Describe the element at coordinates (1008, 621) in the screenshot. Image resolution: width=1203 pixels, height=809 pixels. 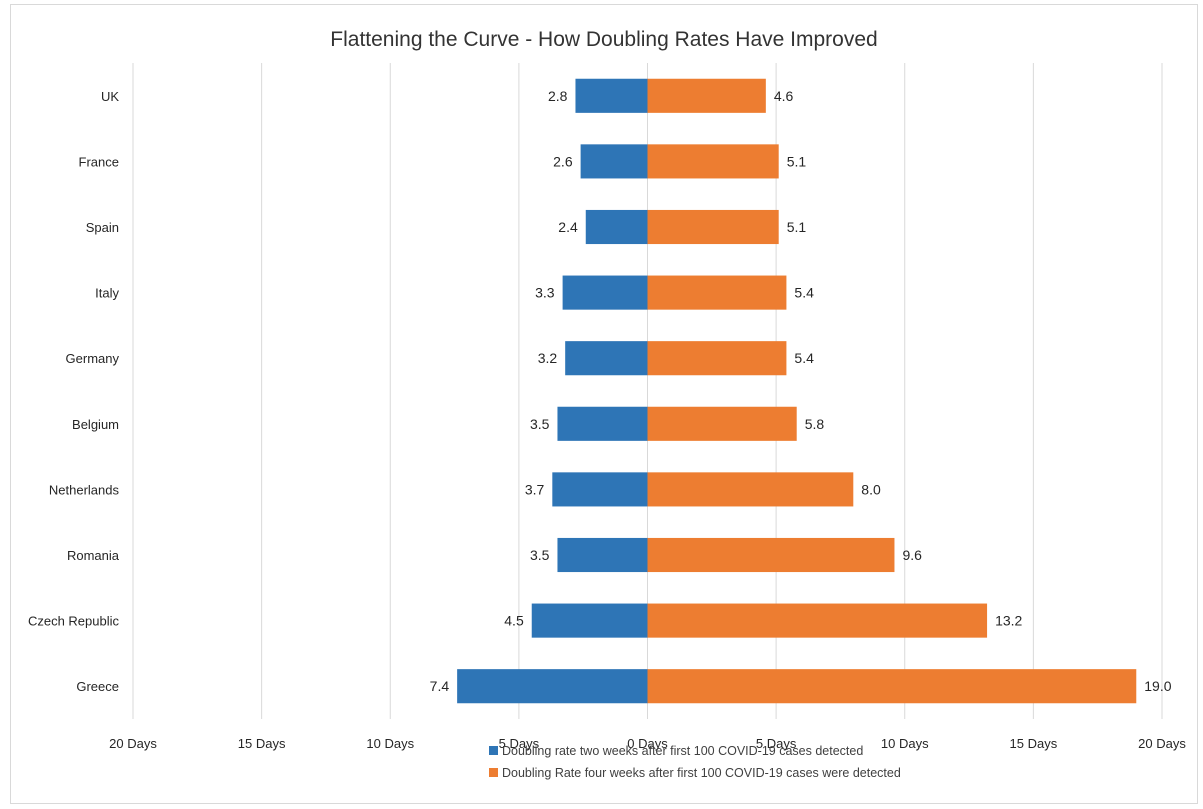
I see `data-label: 13.2` at that location.